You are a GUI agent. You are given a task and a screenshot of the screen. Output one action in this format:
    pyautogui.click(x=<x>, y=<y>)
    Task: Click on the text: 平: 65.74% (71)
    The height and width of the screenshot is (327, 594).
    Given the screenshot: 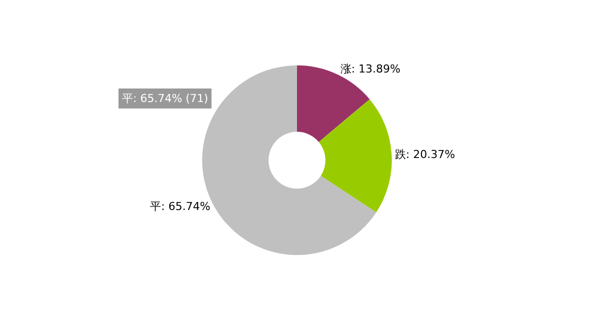 What is the action you would take?
    pyautogui.click(x=165, y=98)
    